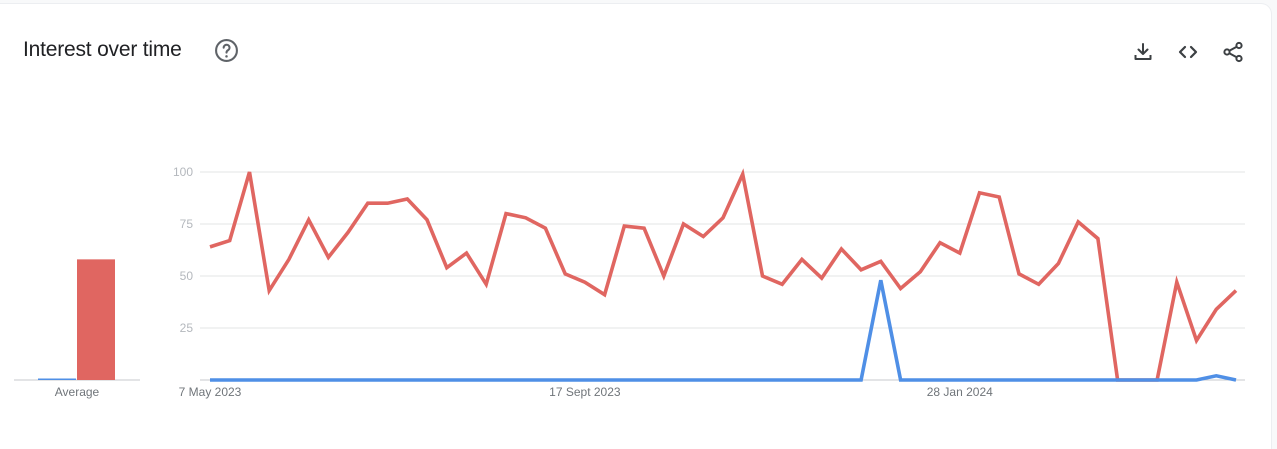 This screenshot has width=1277, height=449. I want to click on y-tick-label: 50, so click(187, 276).